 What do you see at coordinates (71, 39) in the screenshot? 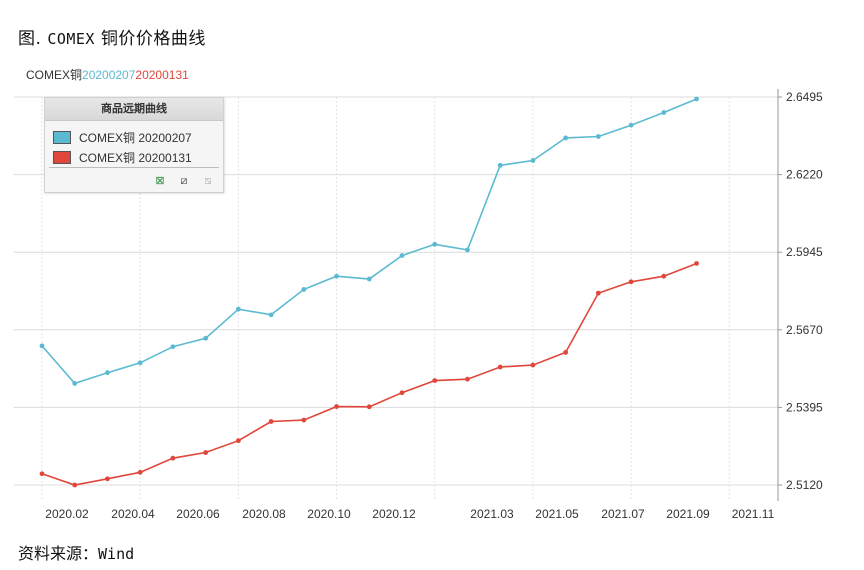
I see `figure-title-mono: COMEX` at bounding box center [71, 39].